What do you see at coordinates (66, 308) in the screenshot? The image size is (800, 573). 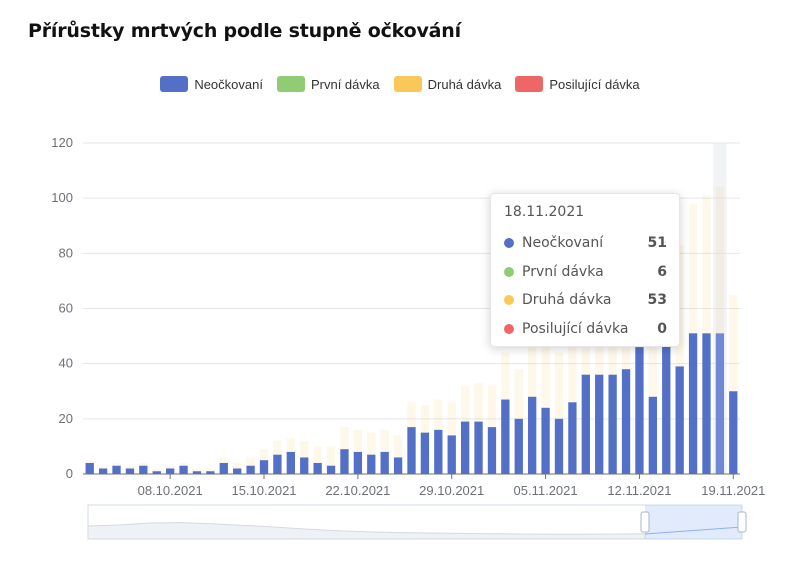 I see `y-tick-label: 60` at bounding box center [66, 308].